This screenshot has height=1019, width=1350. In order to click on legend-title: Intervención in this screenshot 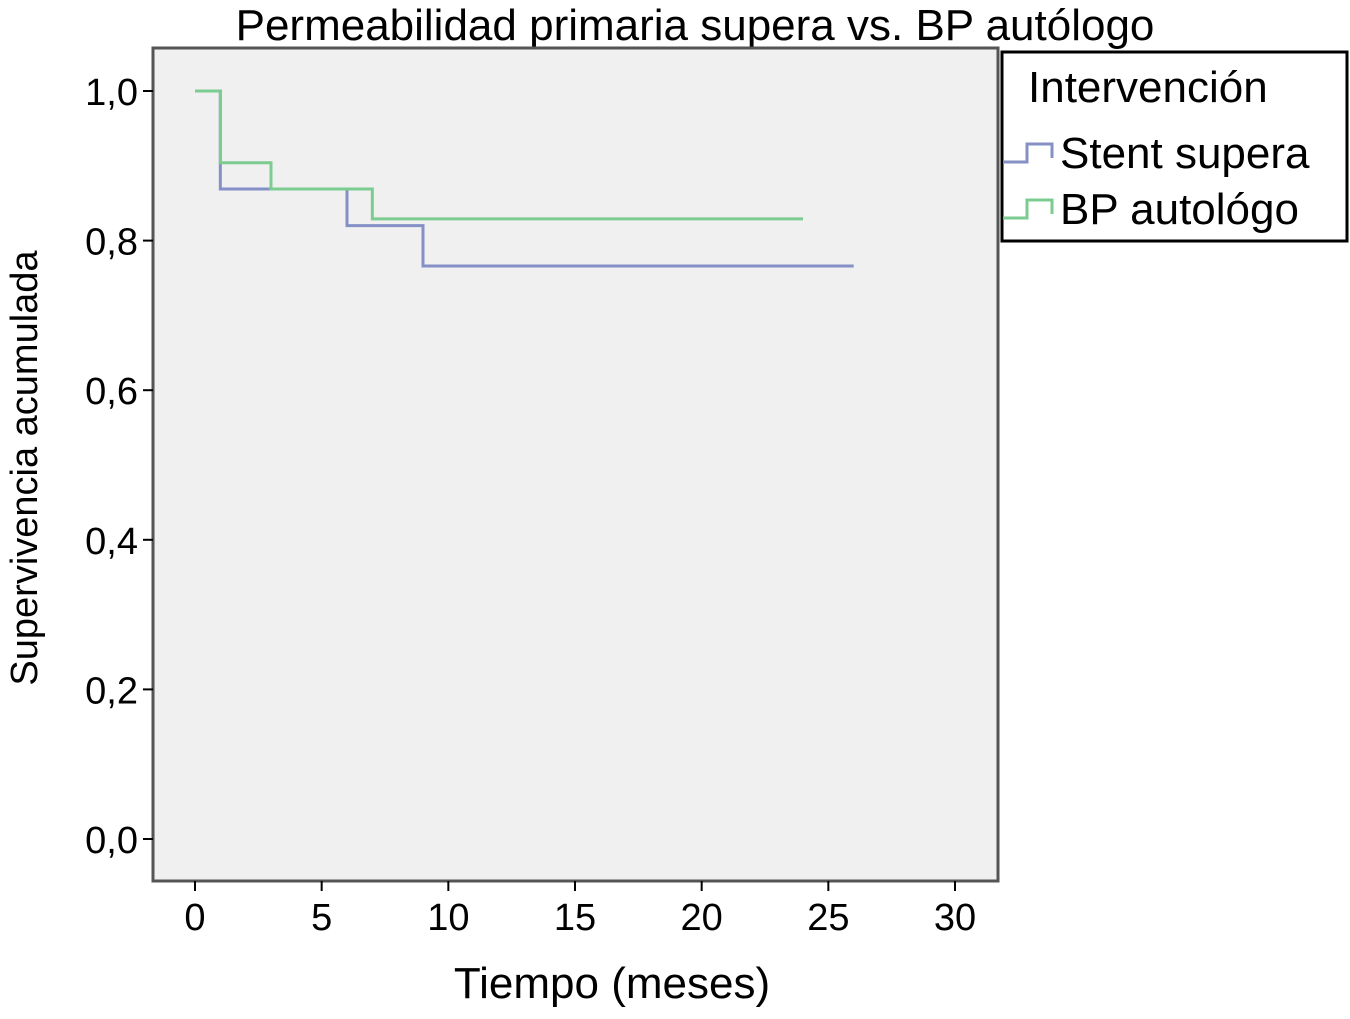, I will do `click(1148, 87)`.